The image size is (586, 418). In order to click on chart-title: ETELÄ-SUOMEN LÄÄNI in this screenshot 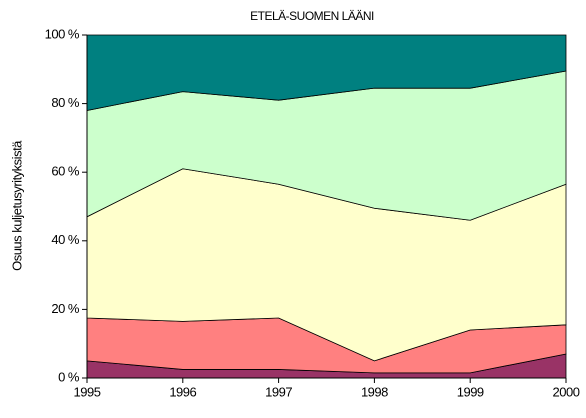, I will do `click(312, 16)`.